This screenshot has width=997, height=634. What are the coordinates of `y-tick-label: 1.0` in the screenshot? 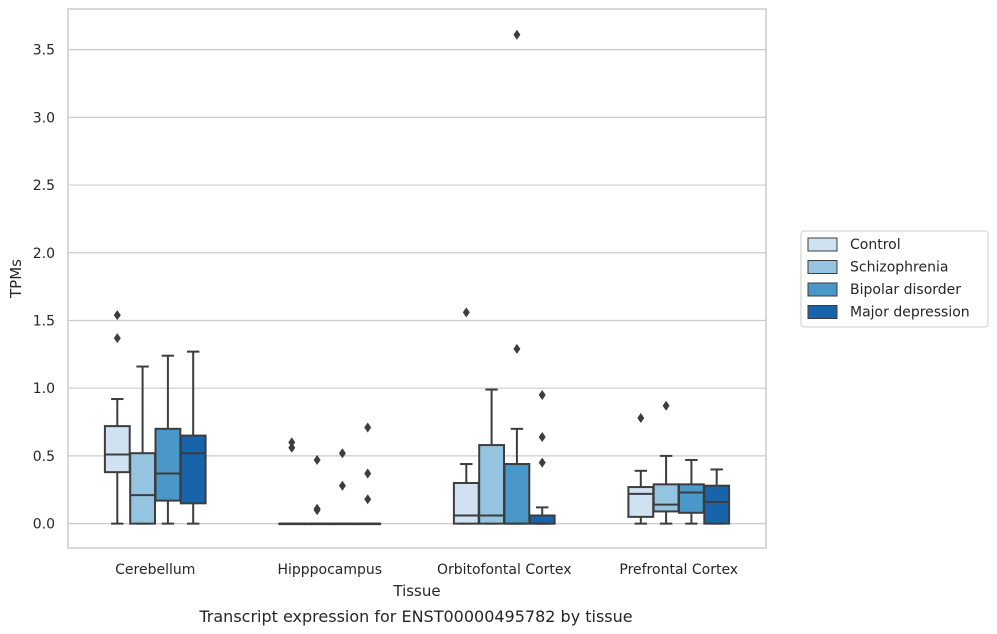 It's located at (44, 389).